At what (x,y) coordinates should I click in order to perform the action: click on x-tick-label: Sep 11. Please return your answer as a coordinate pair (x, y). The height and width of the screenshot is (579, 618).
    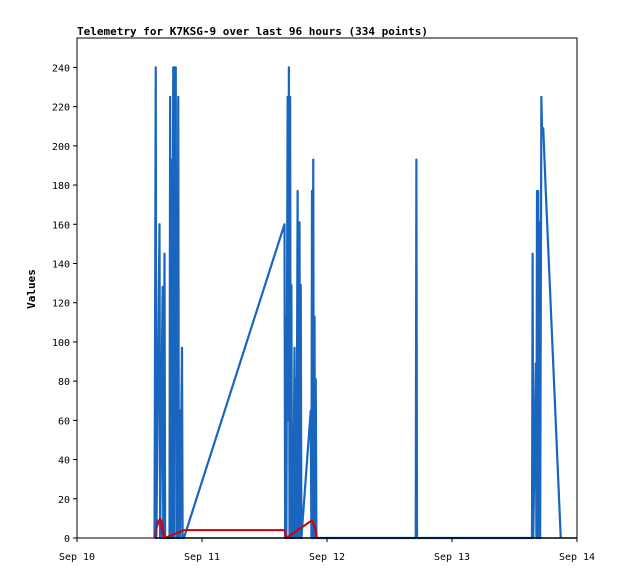
    Looking at the image, I should click on (202, 557).